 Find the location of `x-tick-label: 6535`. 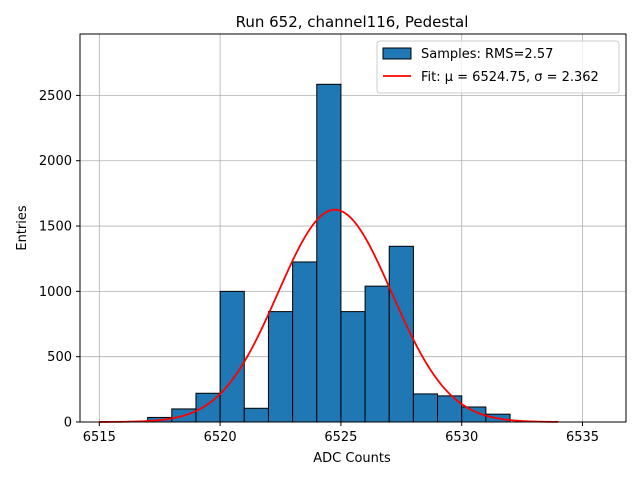

x-tick-label: 6535 is located at coordinates (582, 437).